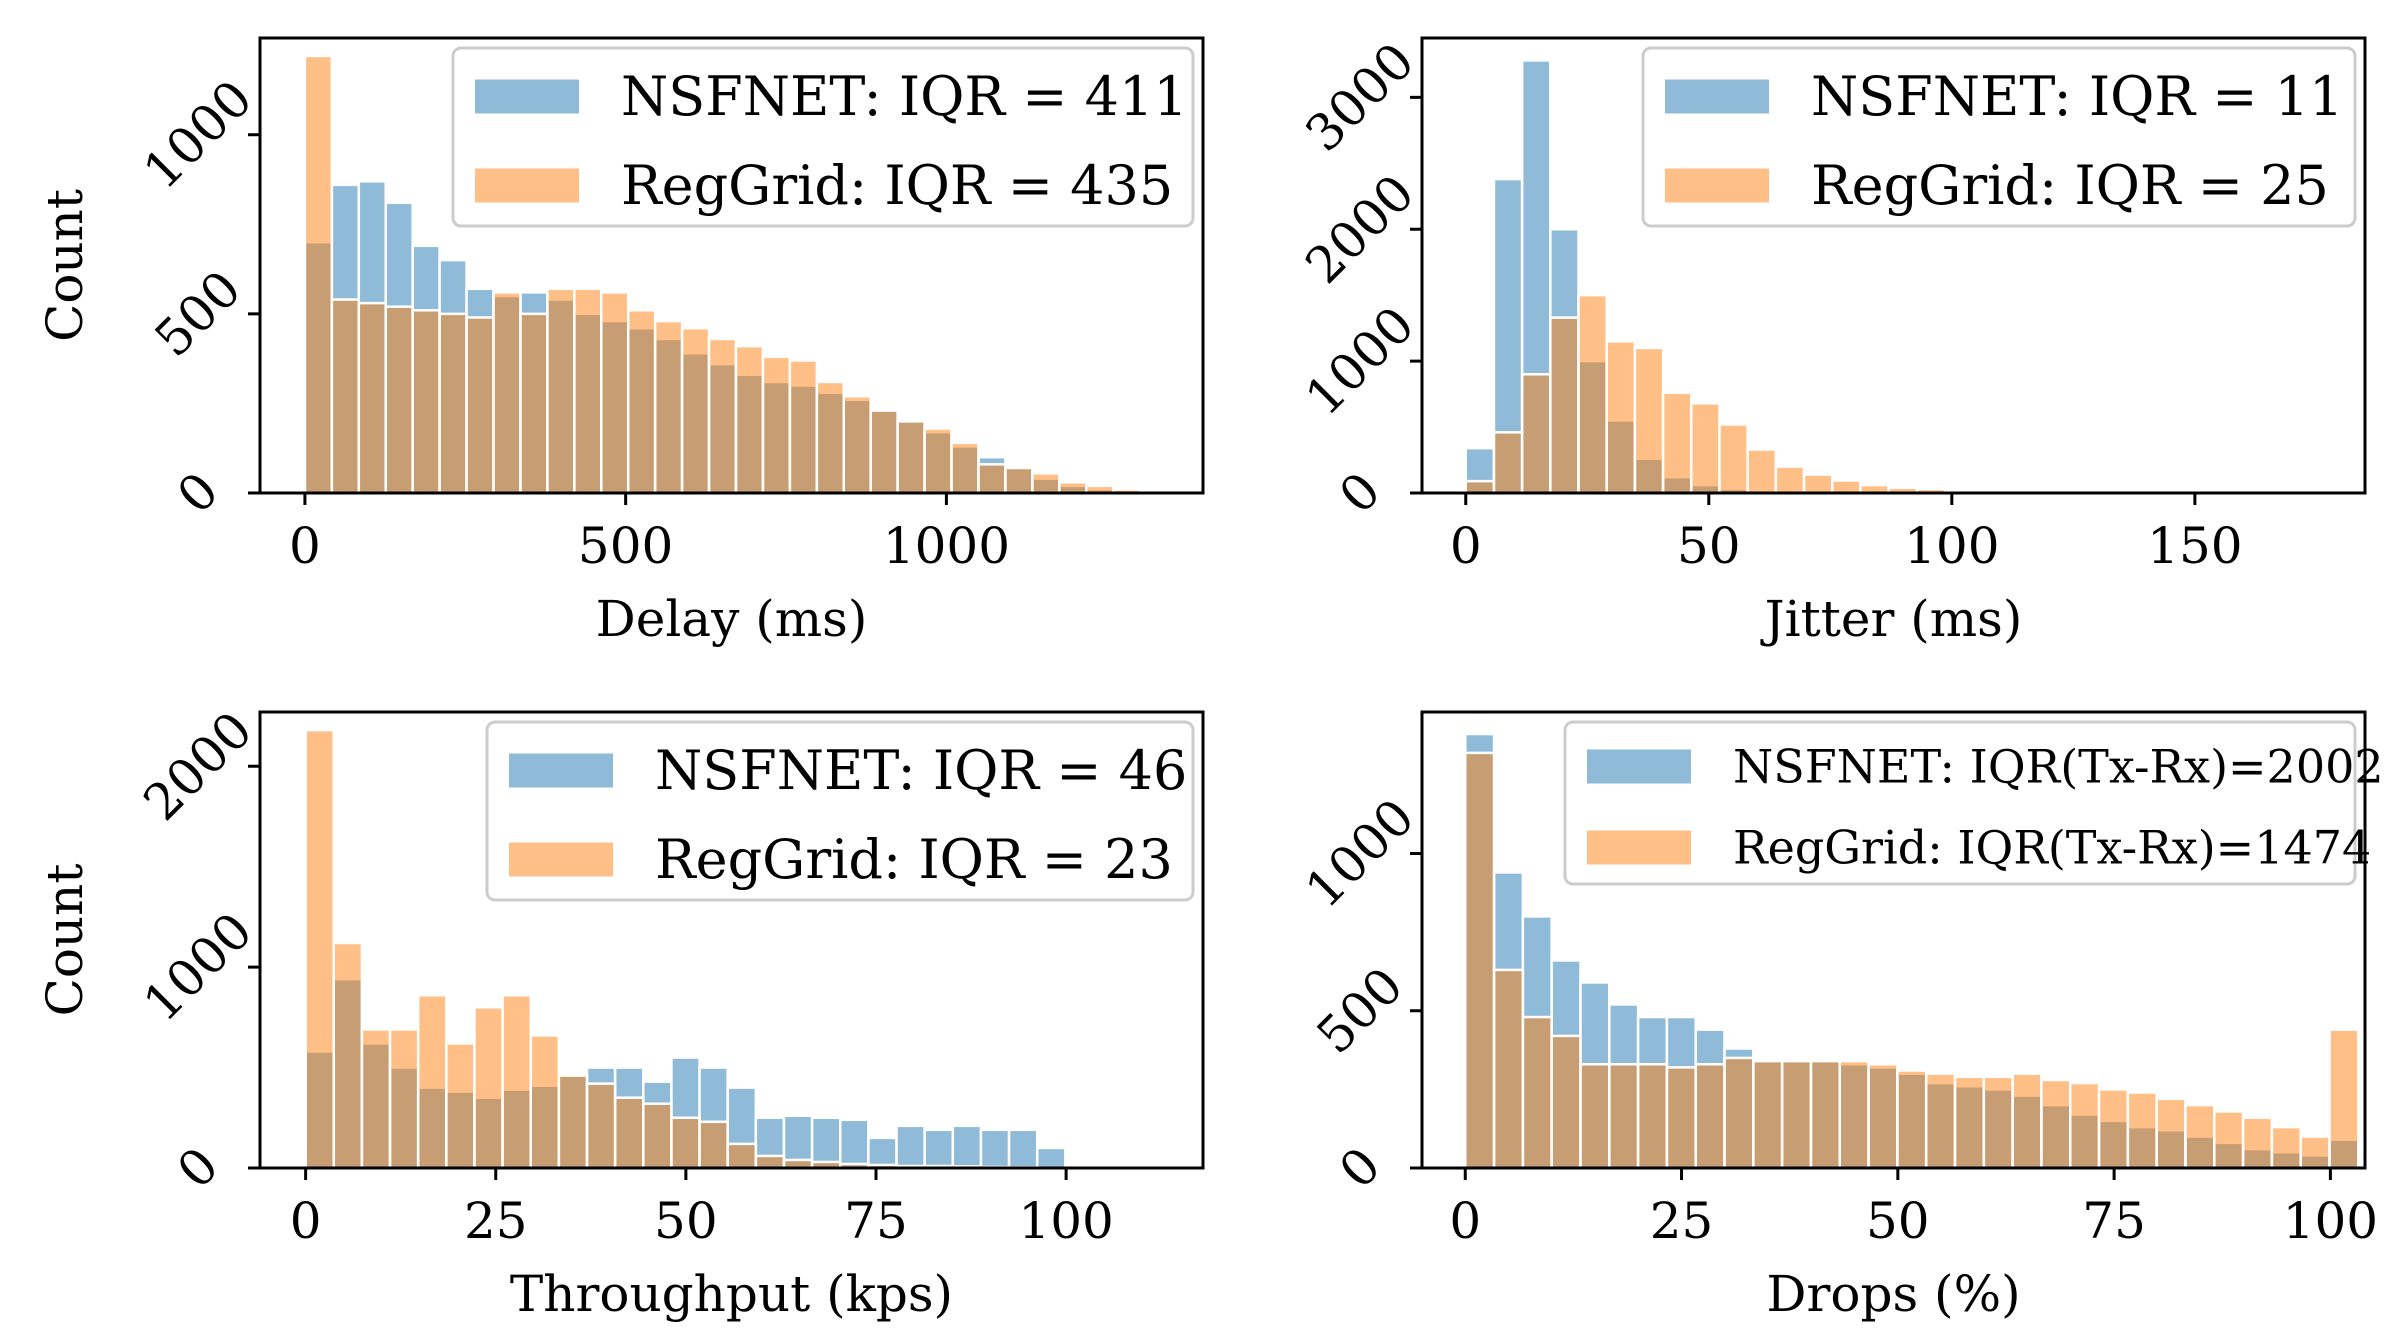 This screenshot has height=1333, width=2392. I want to click on jitter-legend-swatch-reggrid, so click(1717, 185).